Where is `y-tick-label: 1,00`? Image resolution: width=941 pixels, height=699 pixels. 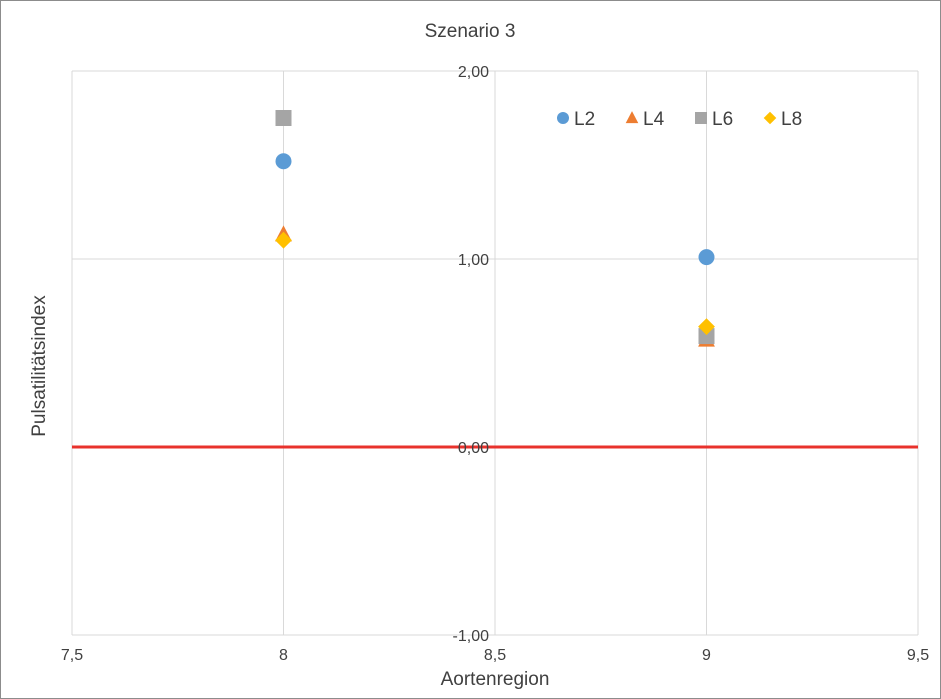
y-tick-label: 1,00 is located at coordinates (473, 260).